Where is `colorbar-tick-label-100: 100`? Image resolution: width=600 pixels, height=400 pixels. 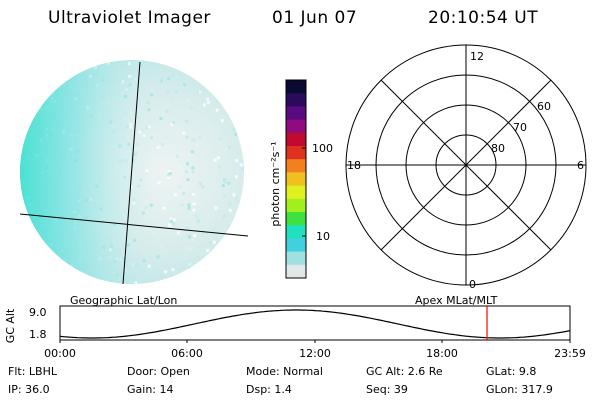 colorbar-tick-label-100: 100 is located at coordinates (322, 148).